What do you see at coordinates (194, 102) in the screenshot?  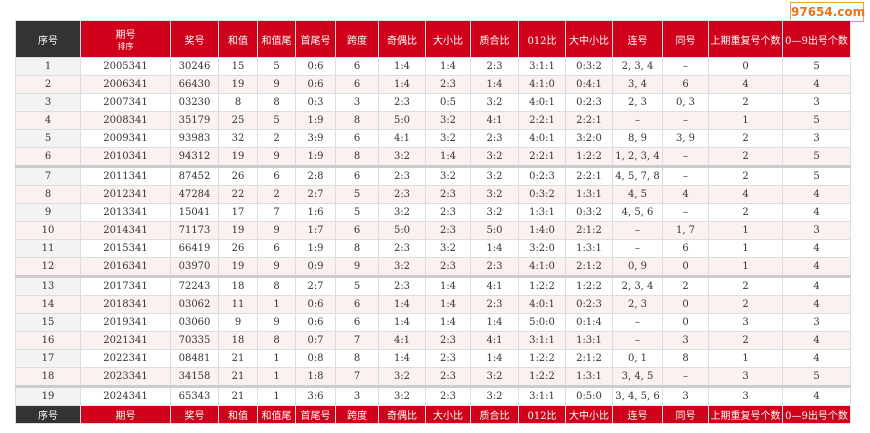 I see `table-cell: 03230` at bounding box center [194, 102].